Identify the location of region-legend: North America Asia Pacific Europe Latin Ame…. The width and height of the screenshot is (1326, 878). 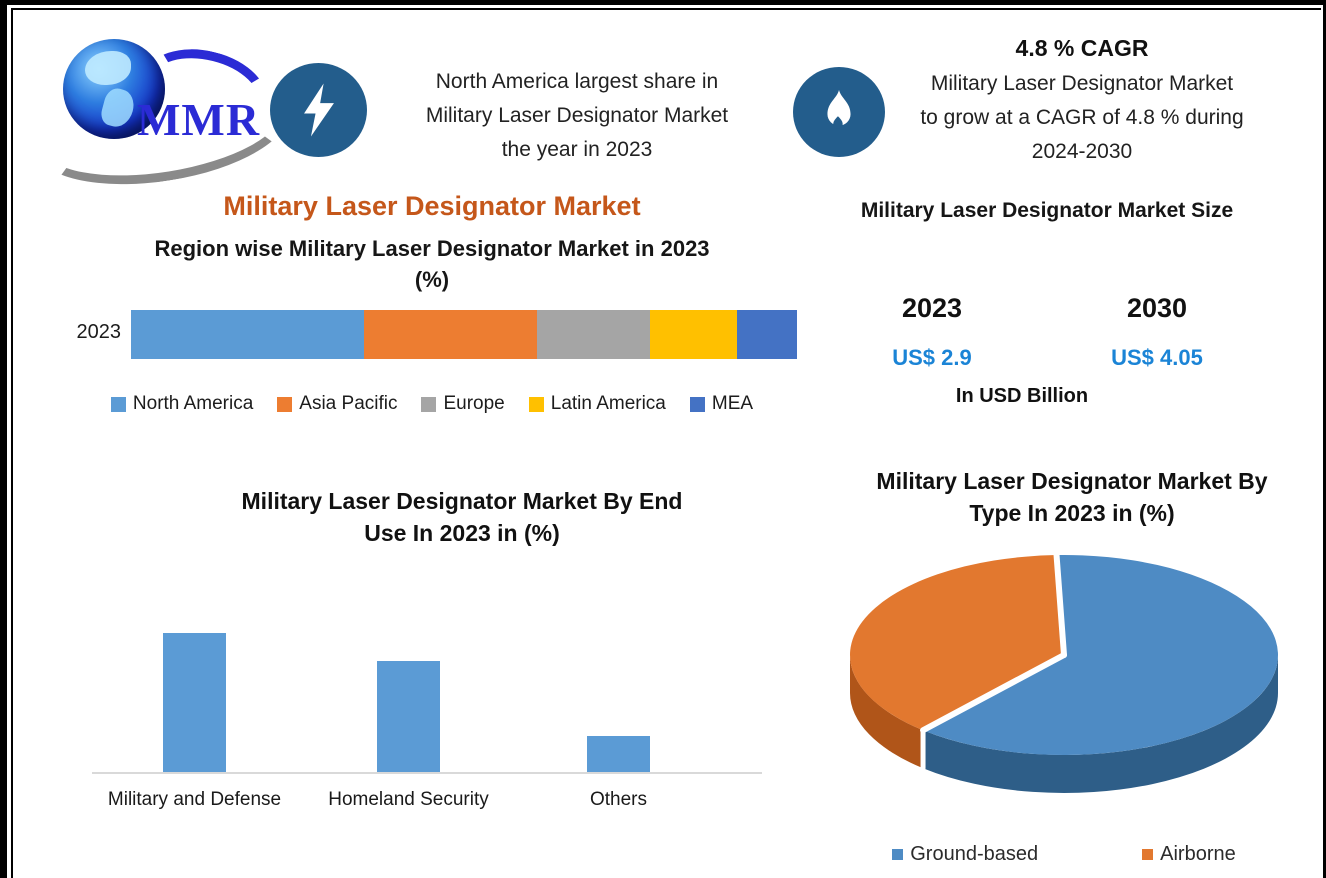
(432, 404).